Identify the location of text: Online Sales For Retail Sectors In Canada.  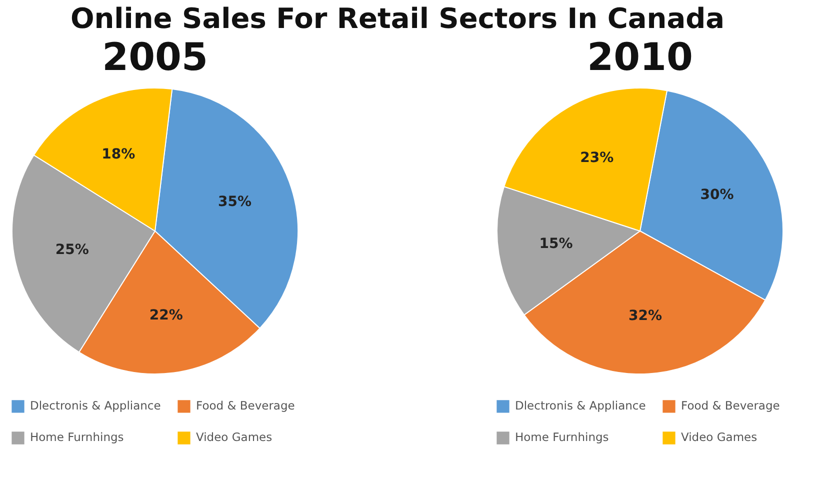
(397, 18).